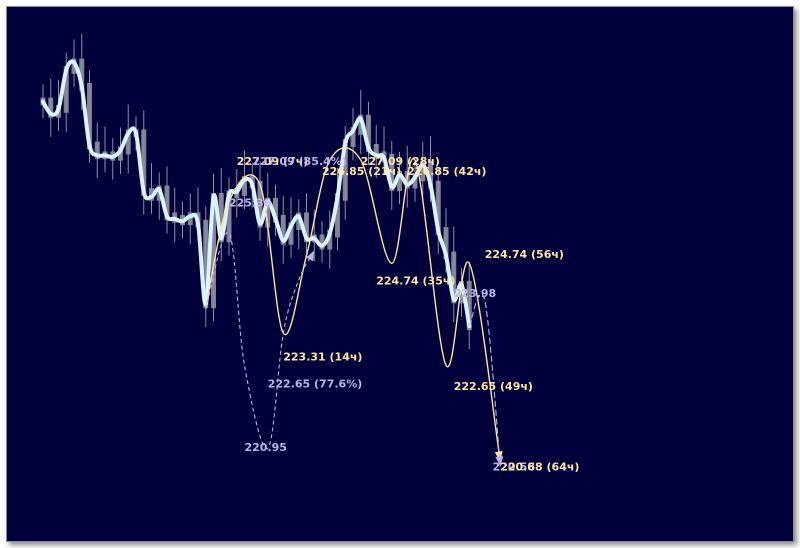 Image resolution: width=800 pixels, height=548 pixels. What do you see at coordinates (493, 386) in the screenshot?
I see `forecast-label: 222.65 (49ч)` at bounding box center [493, 386].